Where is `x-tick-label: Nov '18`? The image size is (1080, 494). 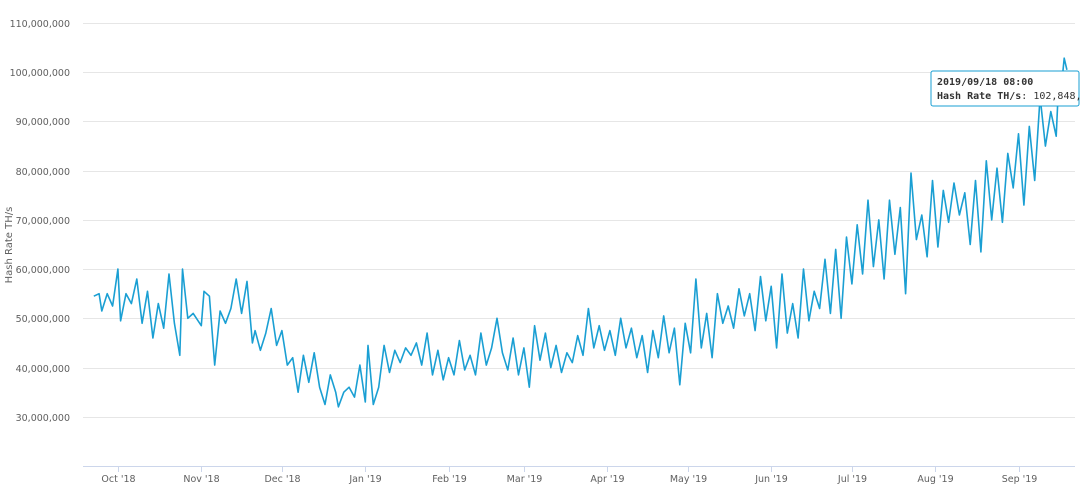
x-tick-label: Nov '18 is located at coordinates (201, 479).